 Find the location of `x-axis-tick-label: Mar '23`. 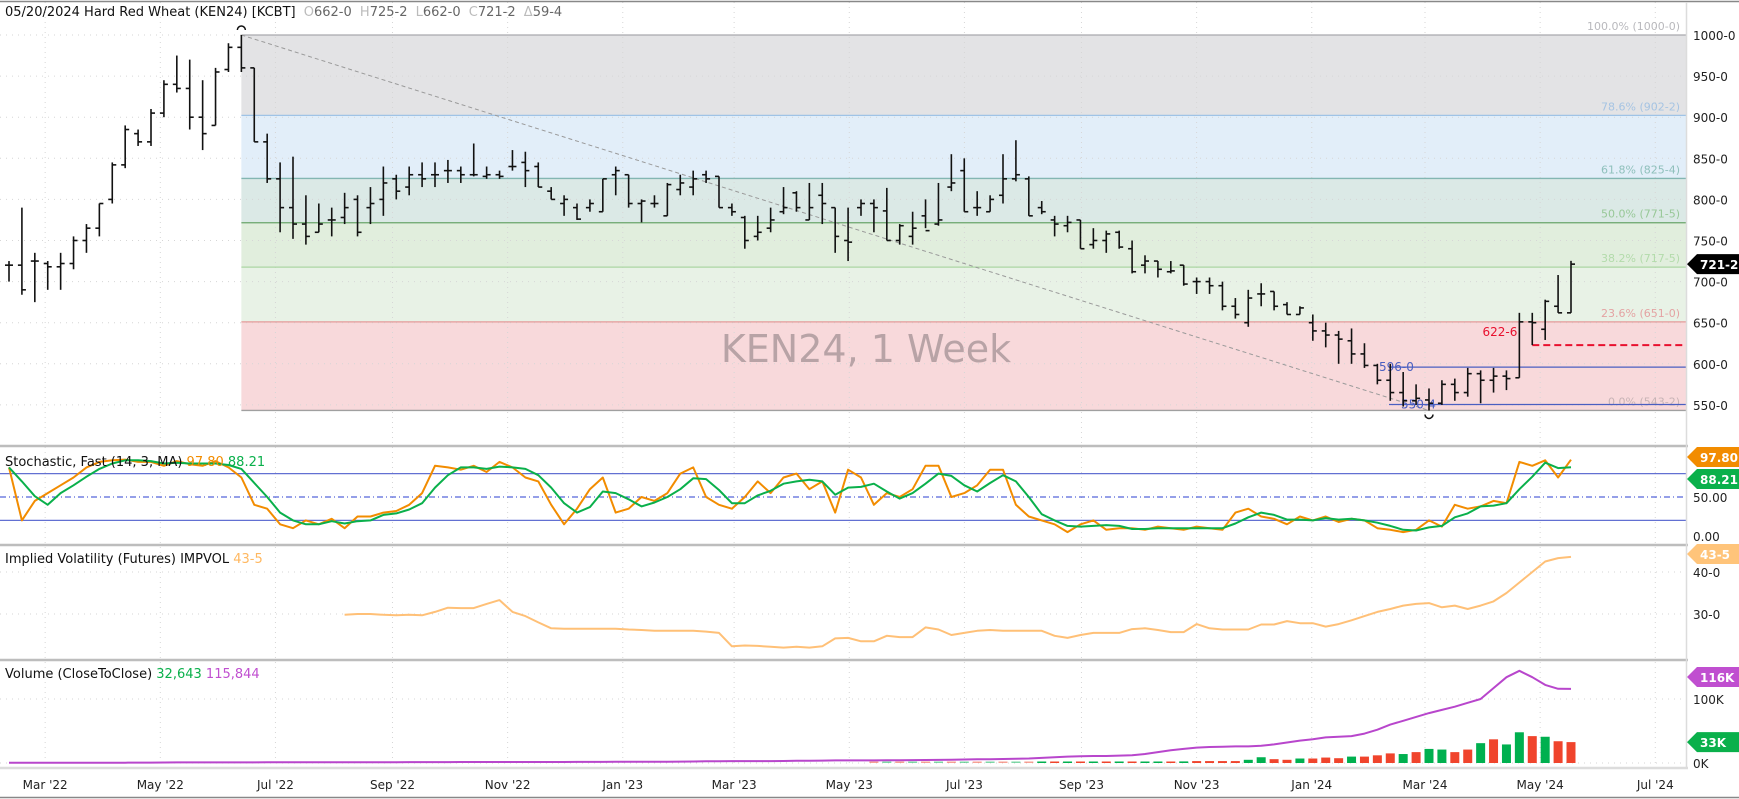

x-axis-tick-label: Mar '23 is located at coordinates (734, 785).